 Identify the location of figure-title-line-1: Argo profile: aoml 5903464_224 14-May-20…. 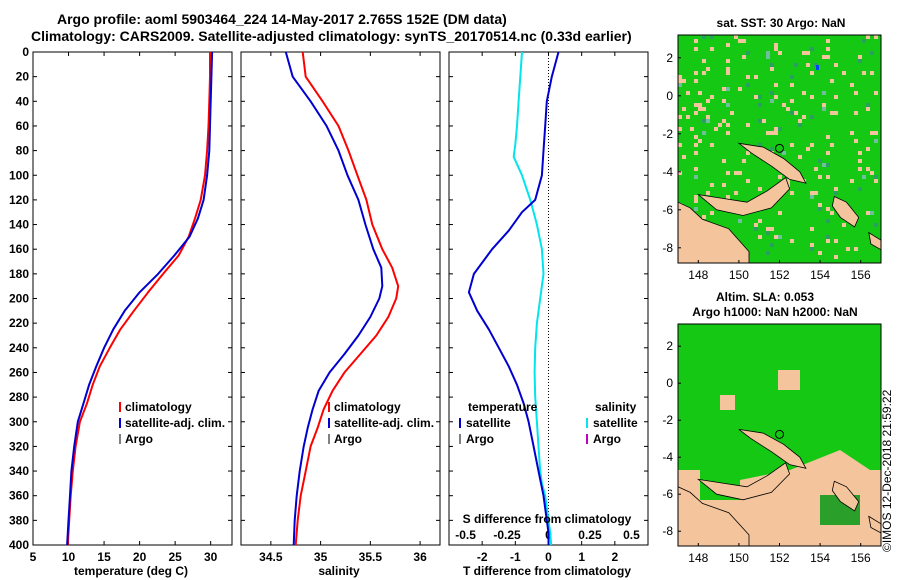
(282, 19).